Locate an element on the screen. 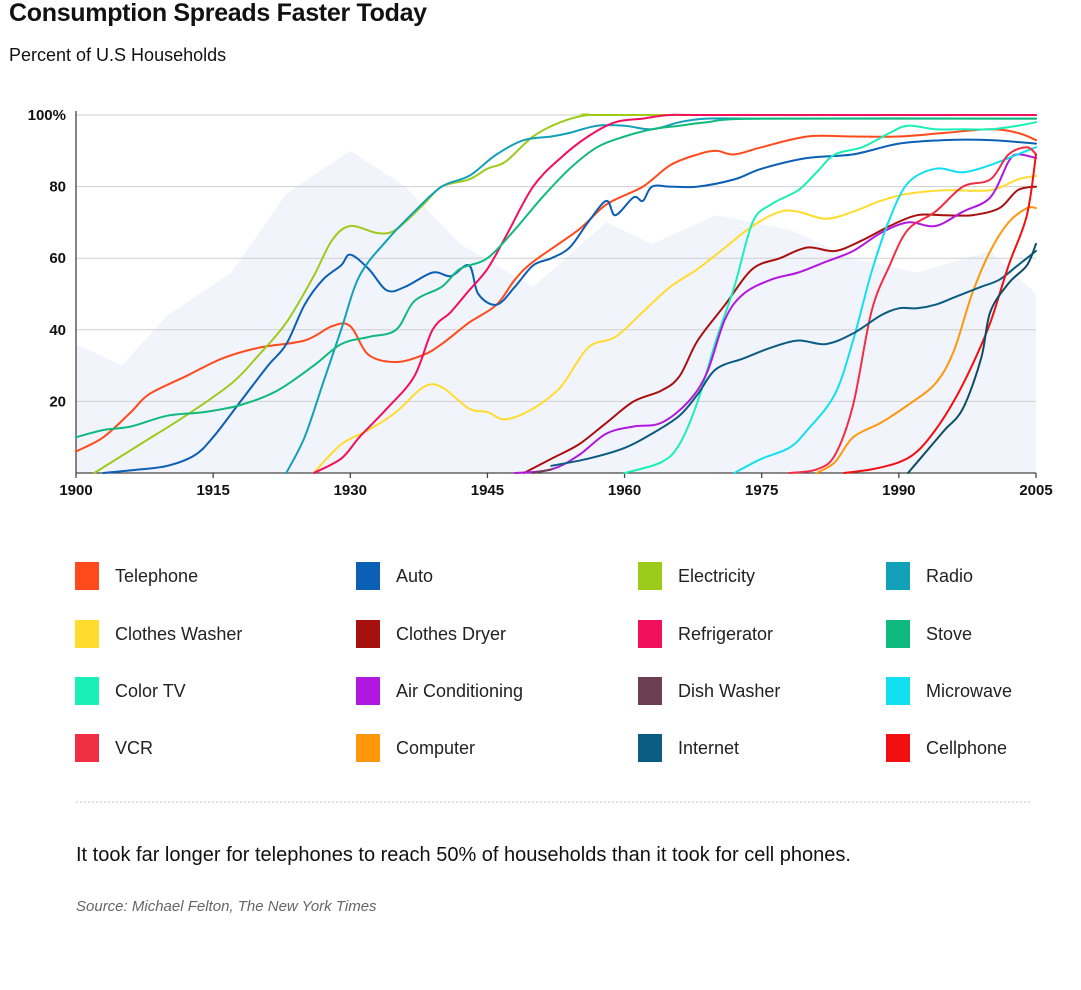 This screenshot has height=990, width=1081. y-tick-label: 80 is located at coordinates (57, 187).